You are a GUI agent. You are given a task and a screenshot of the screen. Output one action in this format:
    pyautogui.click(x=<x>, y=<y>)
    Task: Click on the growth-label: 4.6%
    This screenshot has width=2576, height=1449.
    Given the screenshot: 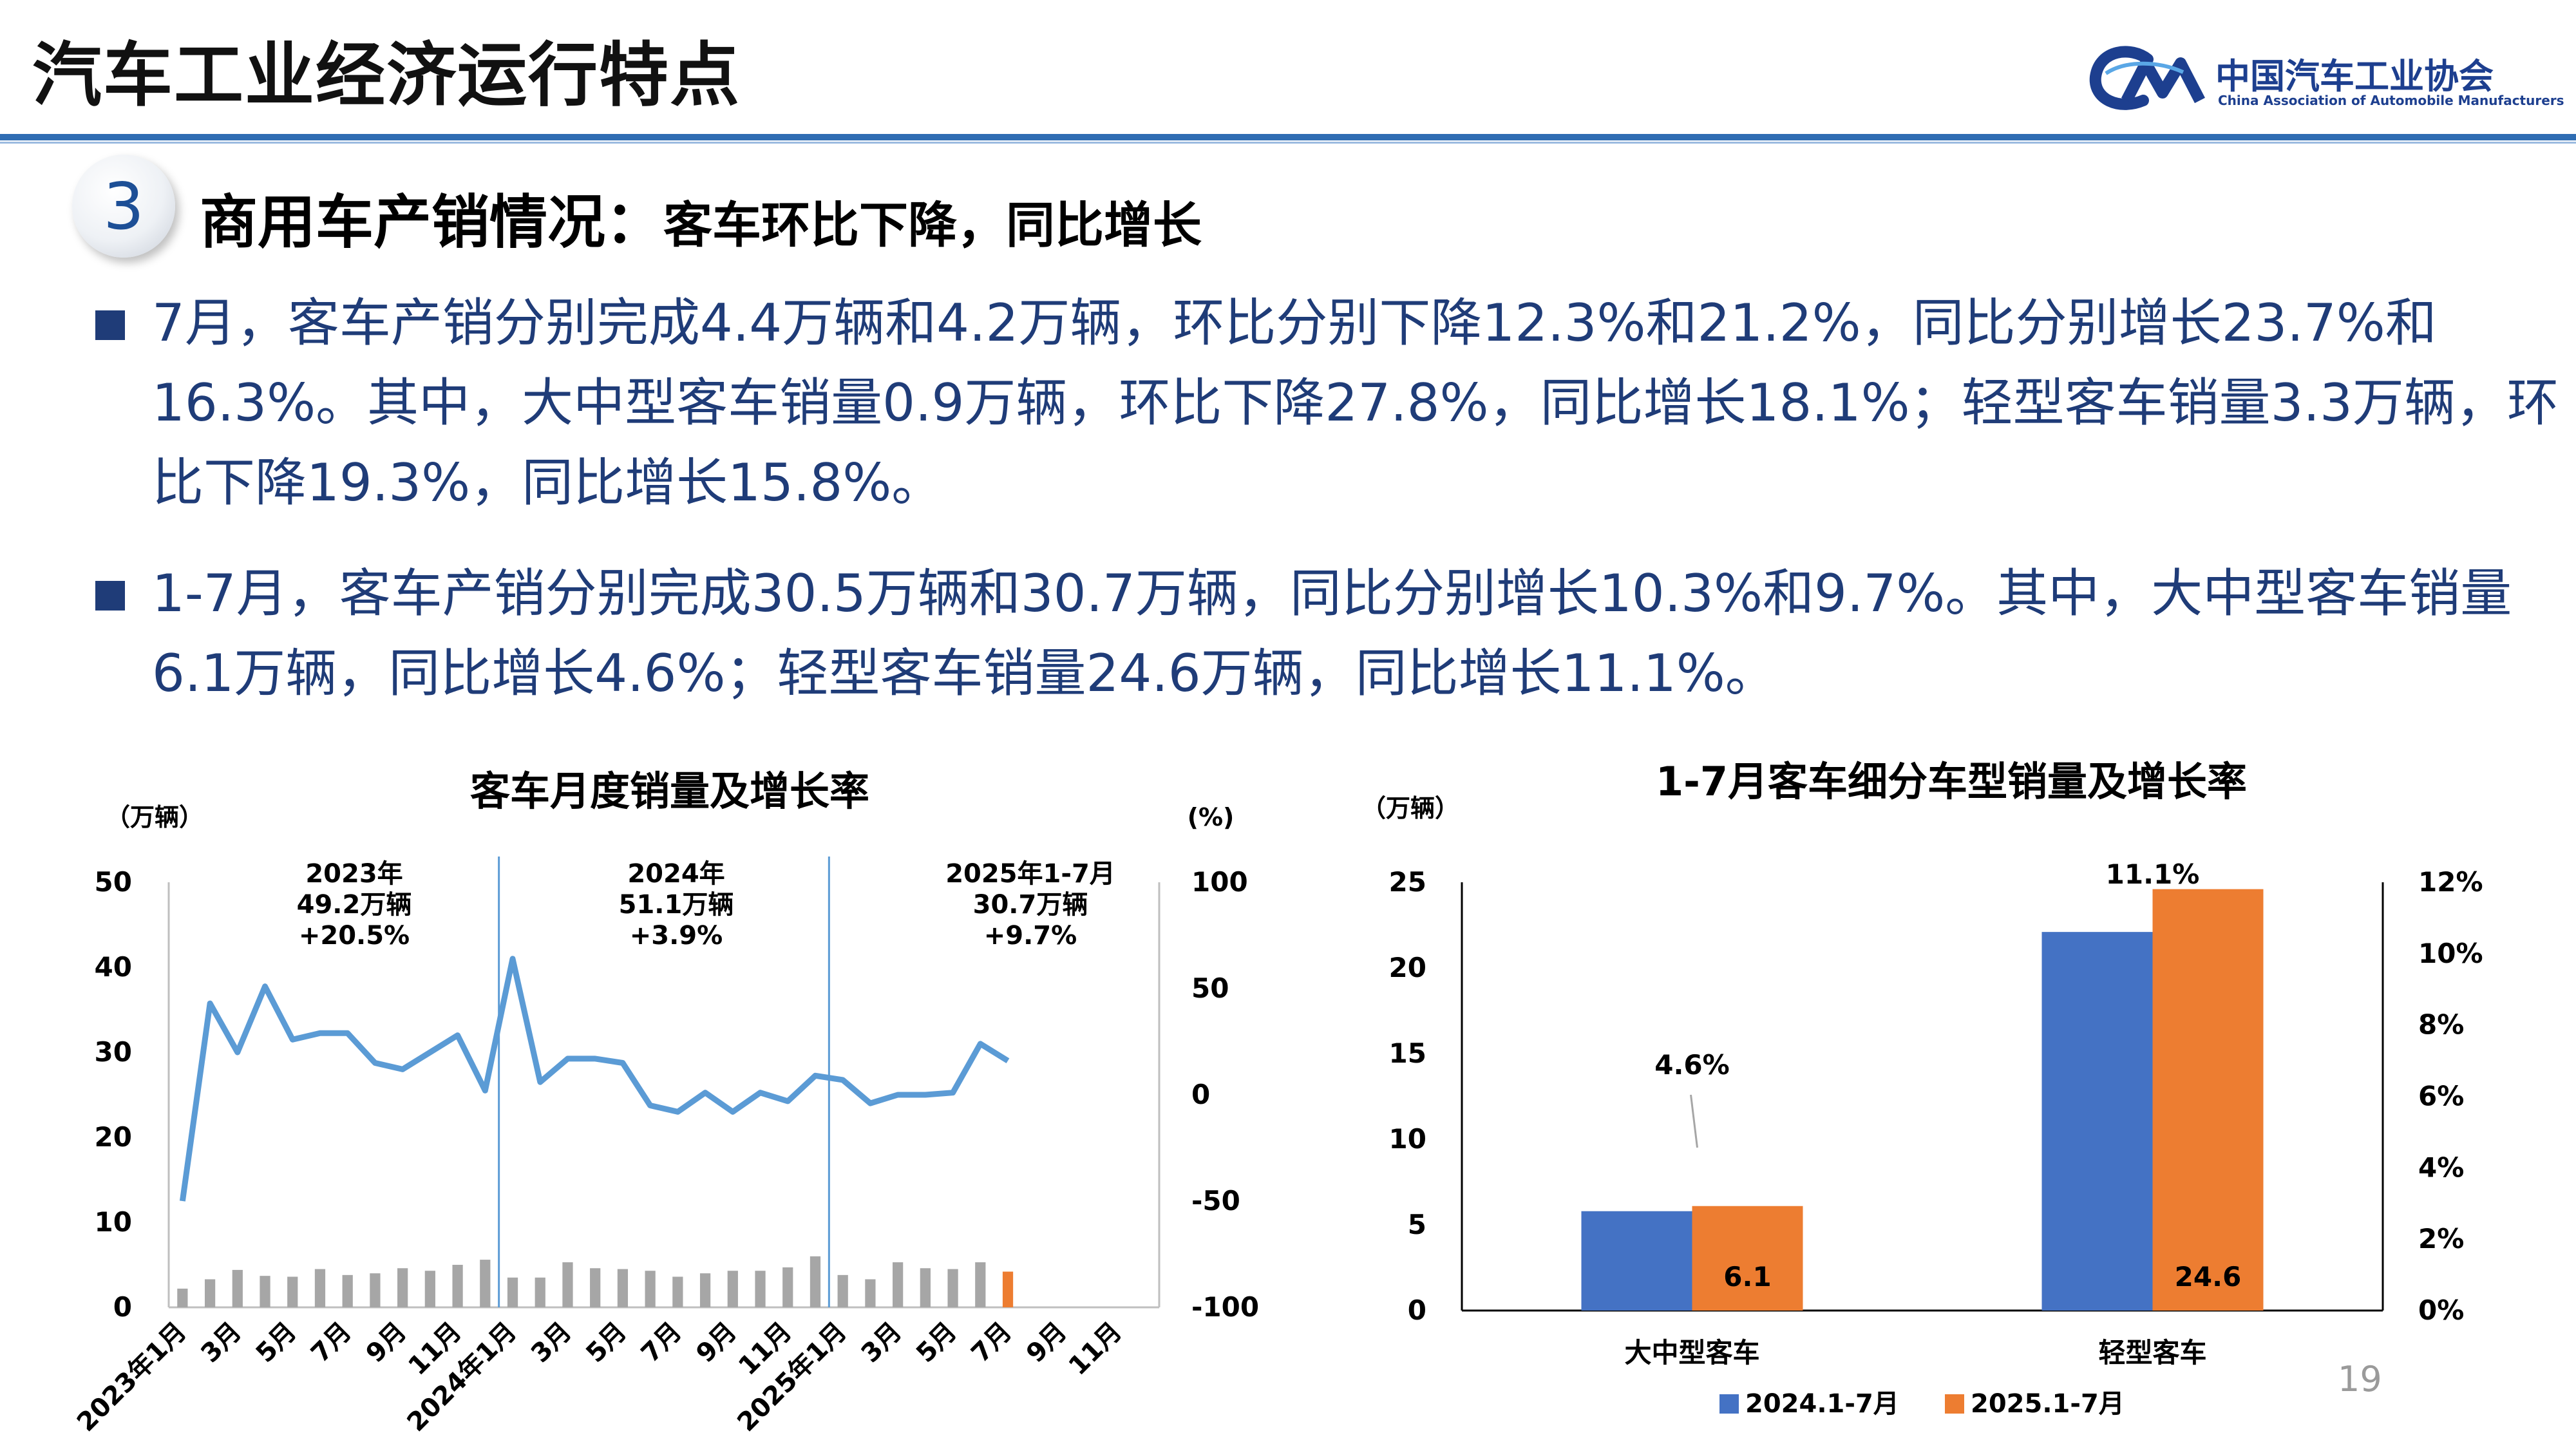 What is the action you would take?
    pyautogui.click(x=1692, y=1065)
    